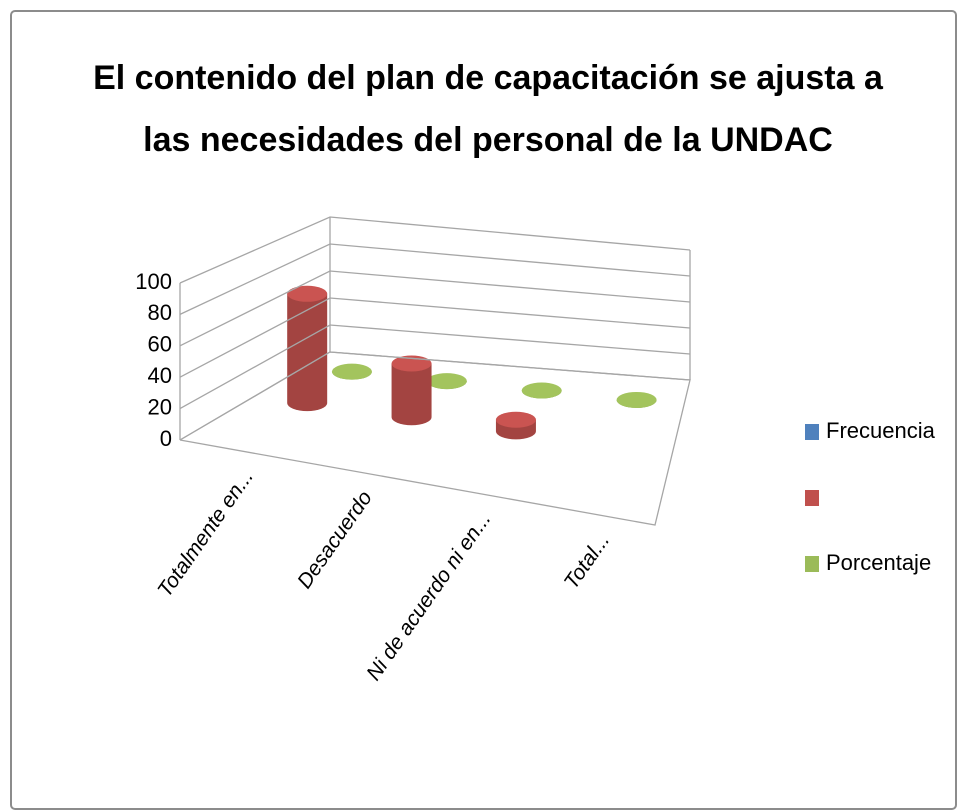 Image resolution: width=960 pixels, height=812 pixels. I want to click on legend-label: Frecuencia, so click(881, 430).